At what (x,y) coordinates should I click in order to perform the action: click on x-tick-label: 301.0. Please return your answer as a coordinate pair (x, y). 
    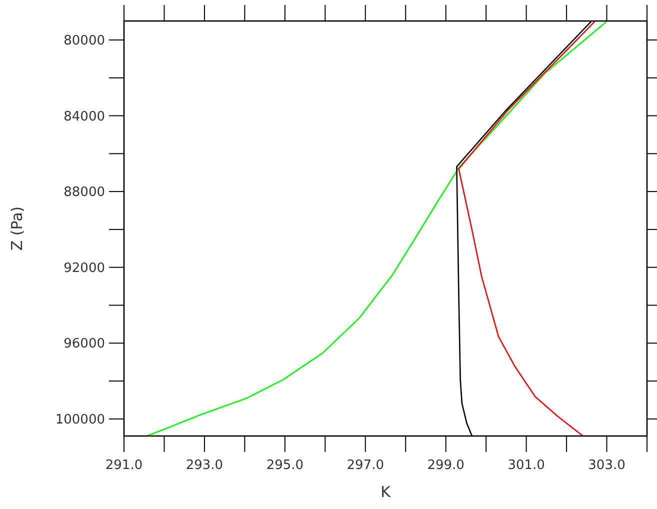
    Looking at the image, I should click on (526, 465).